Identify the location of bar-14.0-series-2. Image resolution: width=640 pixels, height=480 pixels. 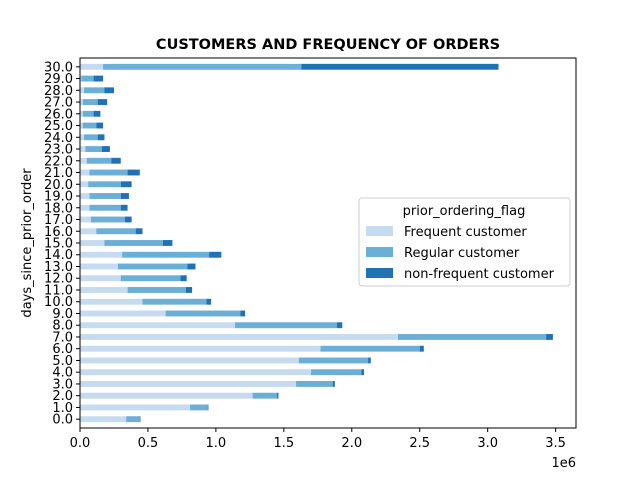
(215, 254).